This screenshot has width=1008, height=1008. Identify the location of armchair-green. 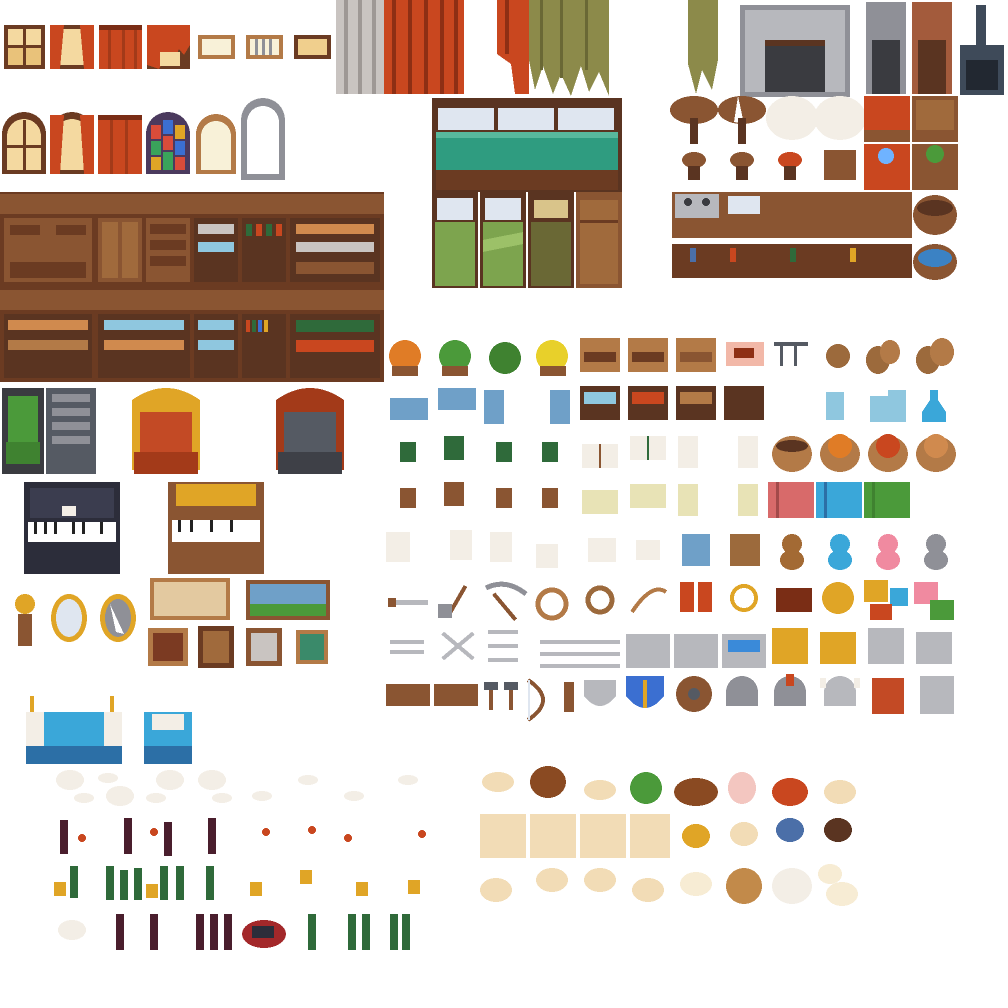
(23, 431).